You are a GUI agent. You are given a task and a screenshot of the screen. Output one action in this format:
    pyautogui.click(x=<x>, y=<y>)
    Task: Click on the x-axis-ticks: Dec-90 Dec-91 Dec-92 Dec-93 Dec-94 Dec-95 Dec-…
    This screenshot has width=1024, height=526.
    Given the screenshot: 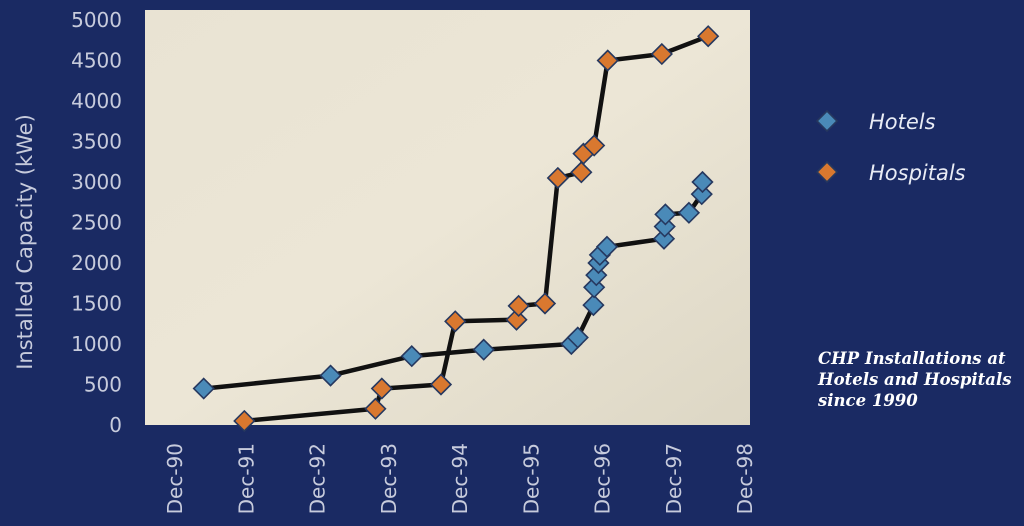 What is the action you would take?
    pyautogui.click(x=460, y=478)
    